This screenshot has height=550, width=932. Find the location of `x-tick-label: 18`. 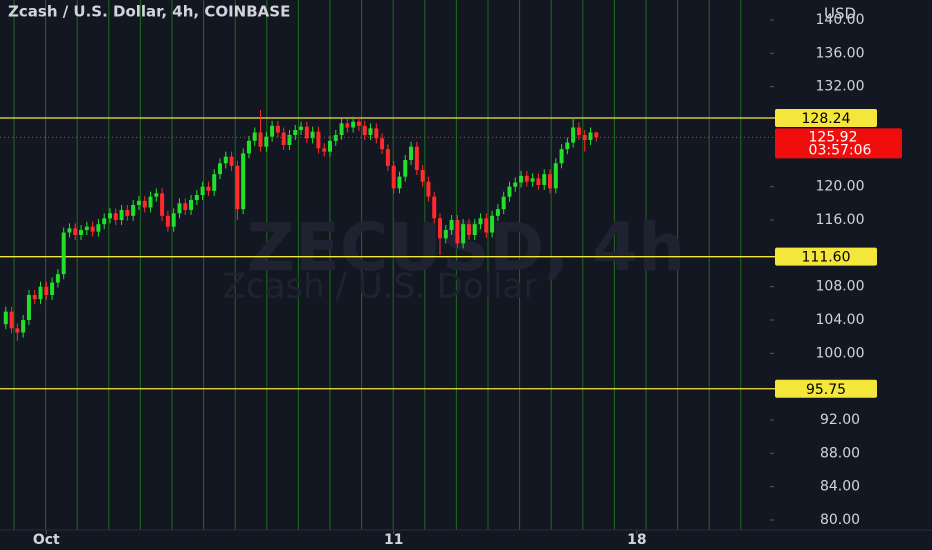

x-tick-label: 18 is located at coordinates (636, 540).